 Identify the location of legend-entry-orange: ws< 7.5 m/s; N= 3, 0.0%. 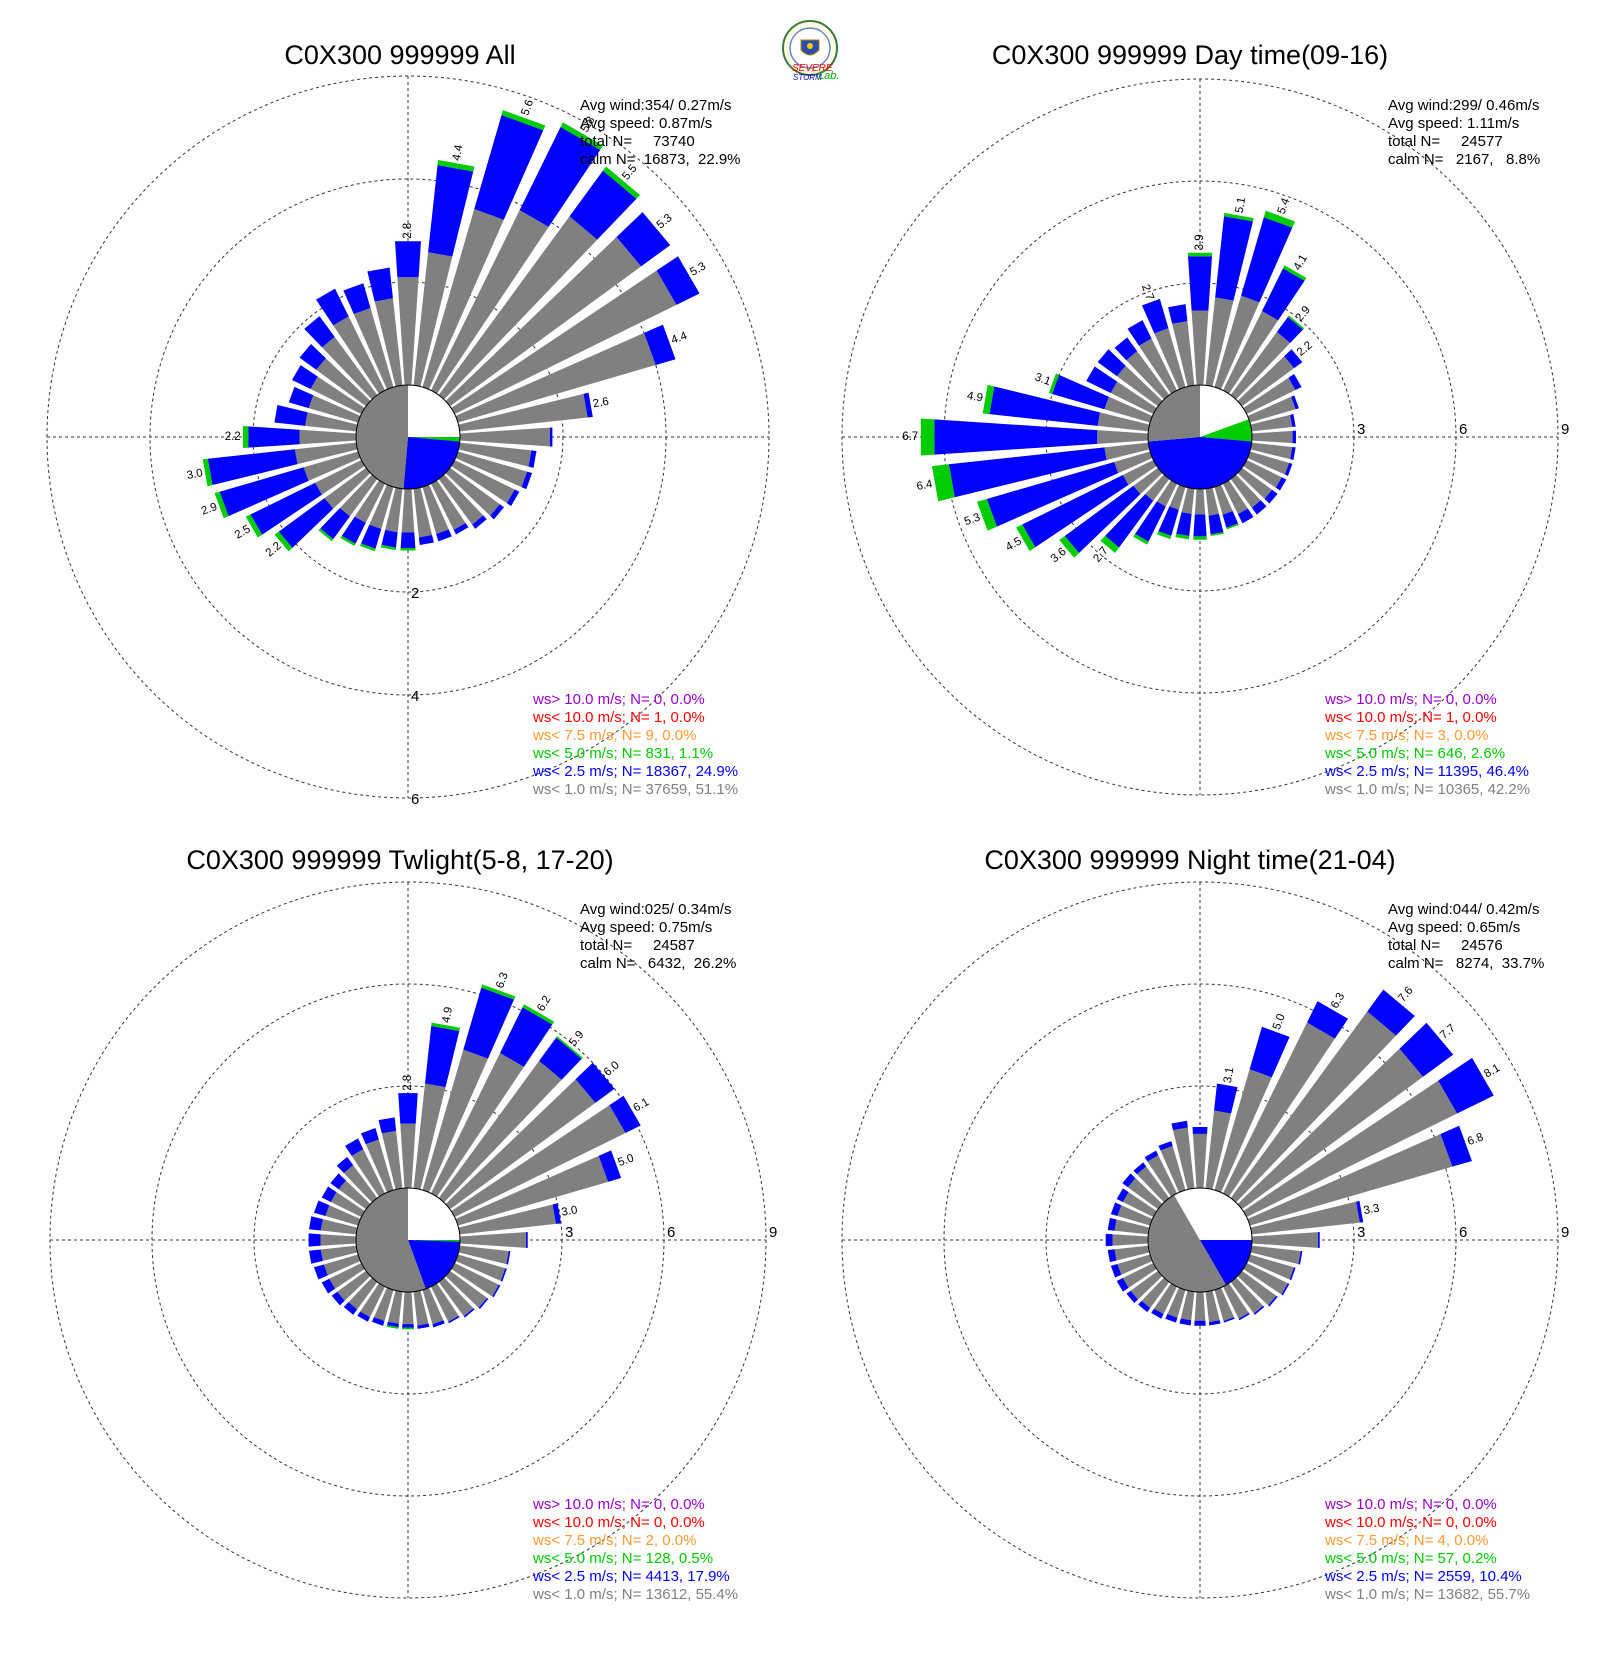
(1406, 735).